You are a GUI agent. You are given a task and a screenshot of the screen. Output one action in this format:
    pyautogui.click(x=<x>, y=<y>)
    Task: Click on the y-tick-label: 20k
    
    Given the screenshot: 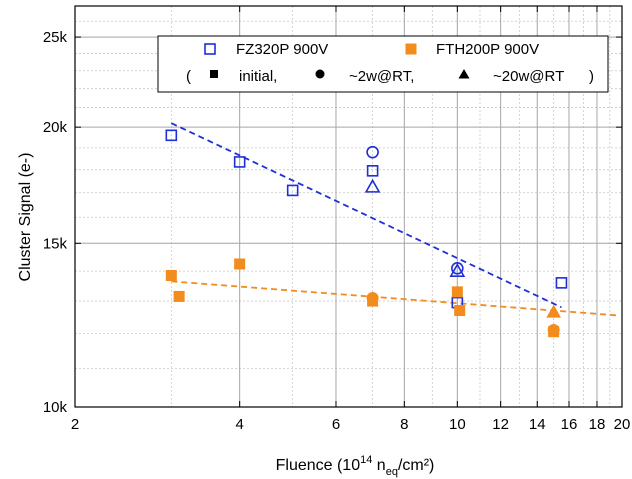 What is the action you would take?
    pyautogui.click(x=55, y=127)
    